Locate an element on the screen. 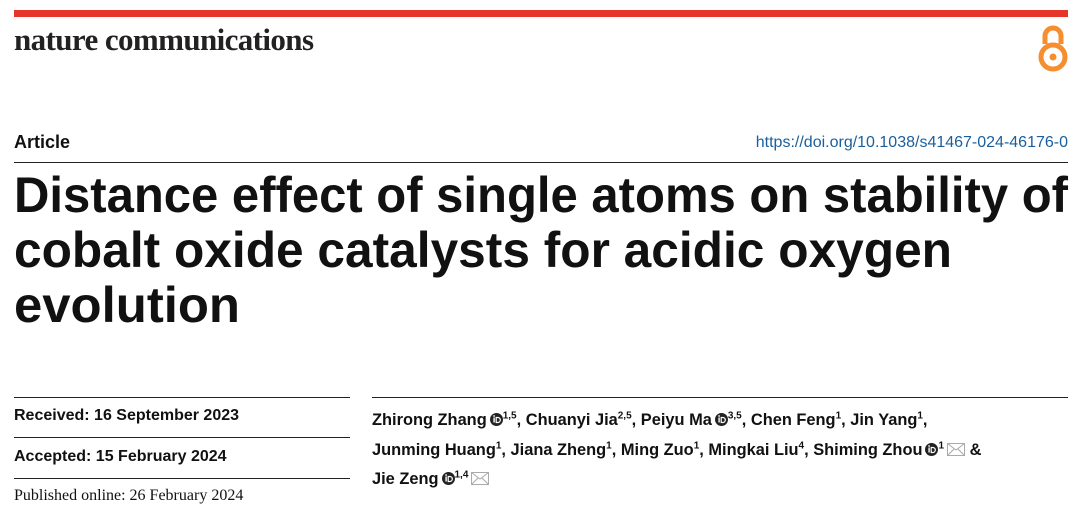 This screenshot has width=1080, height=514. author-name: Zhirong Zhang is located at coordinates (429, 420).